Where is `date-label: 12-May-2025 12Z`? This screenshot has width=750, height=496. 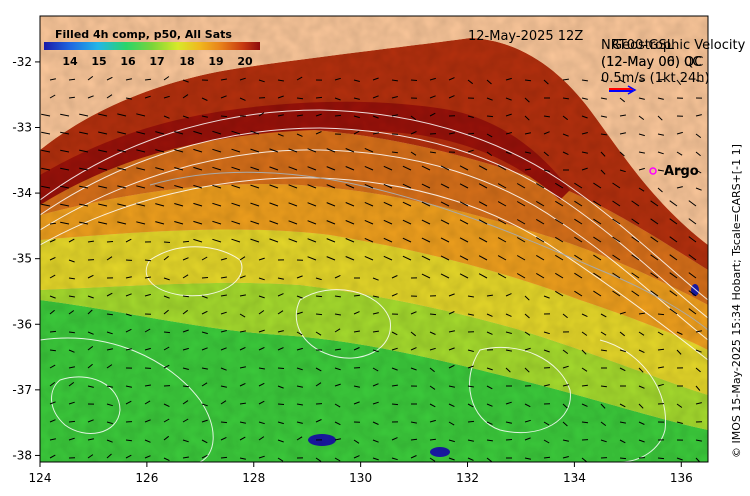 date-label: 12-May-2025 12Z is located at coordinates (525, 36).